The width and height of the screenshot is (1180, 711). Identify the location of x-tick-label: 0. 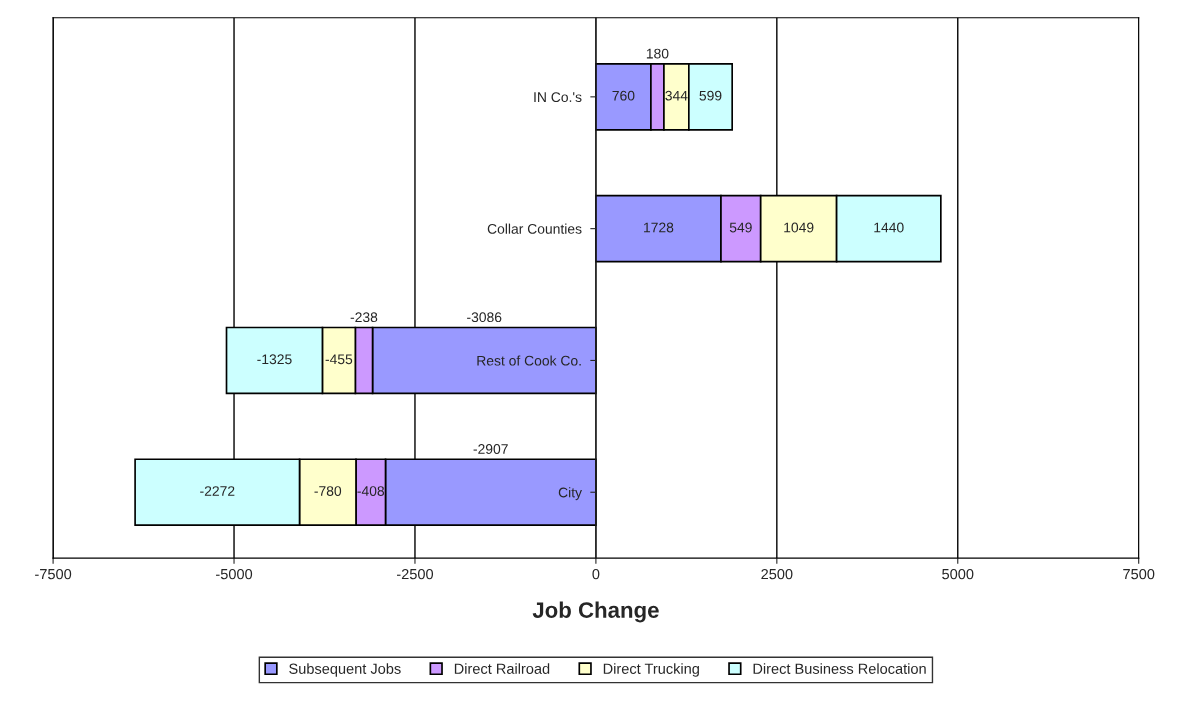
(596, 574).